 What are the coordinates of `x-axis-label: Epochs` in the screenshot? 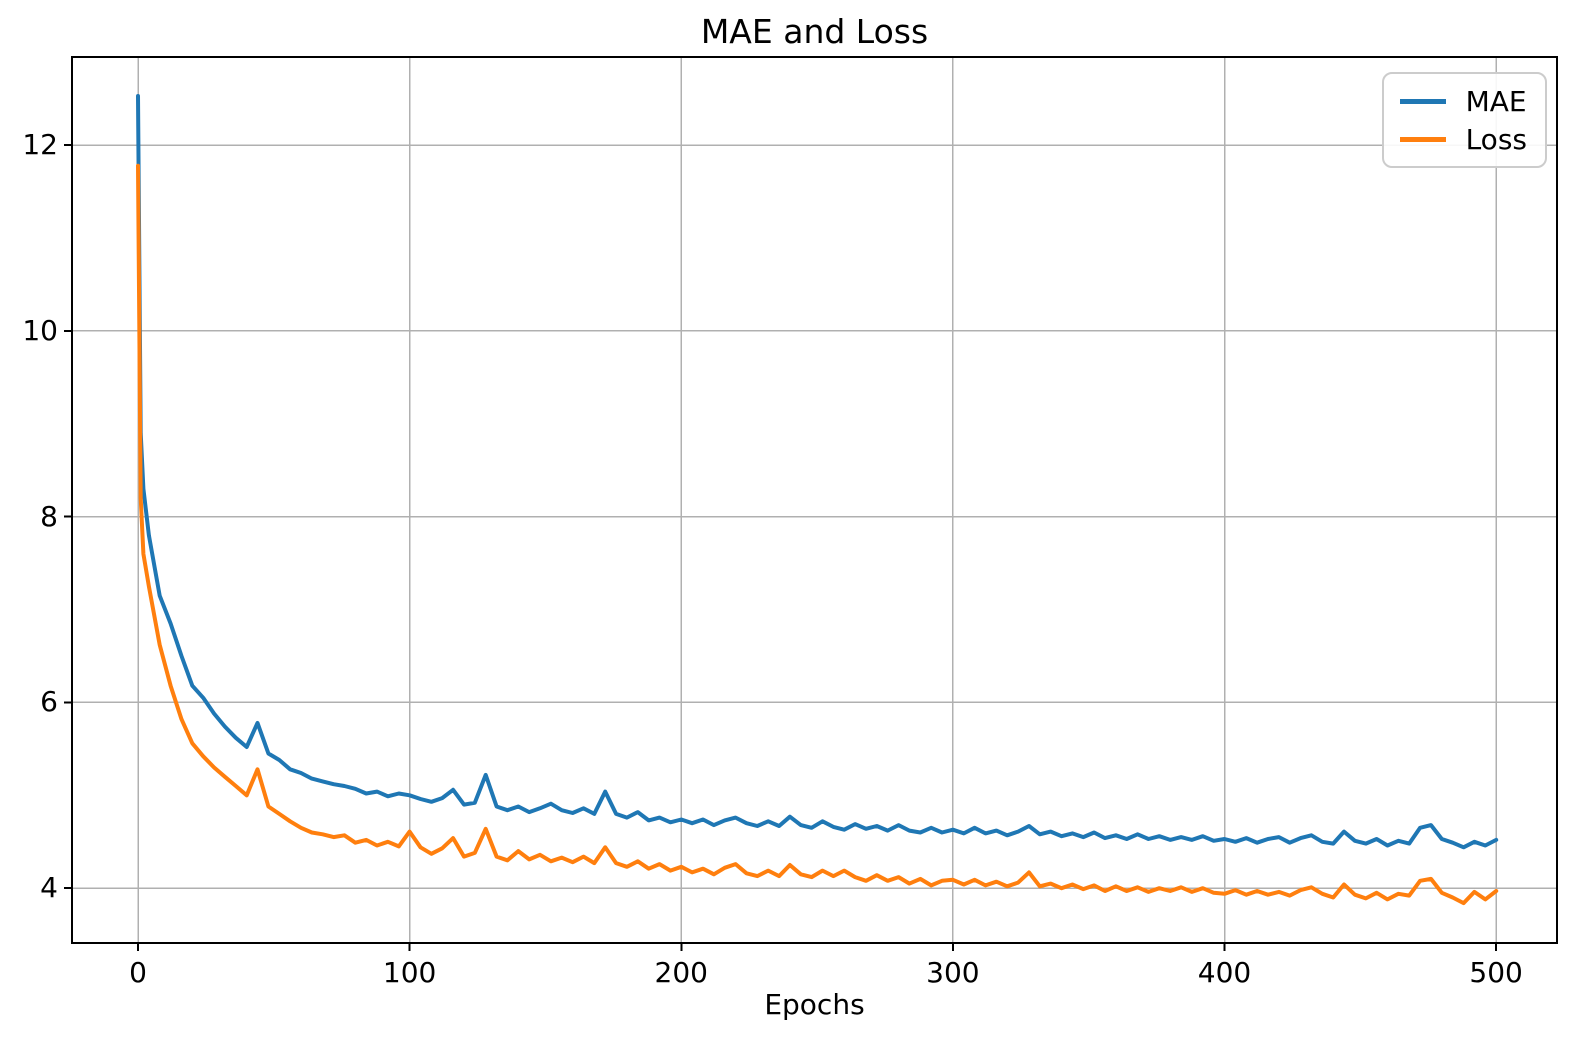 It's located at (814, 1004).